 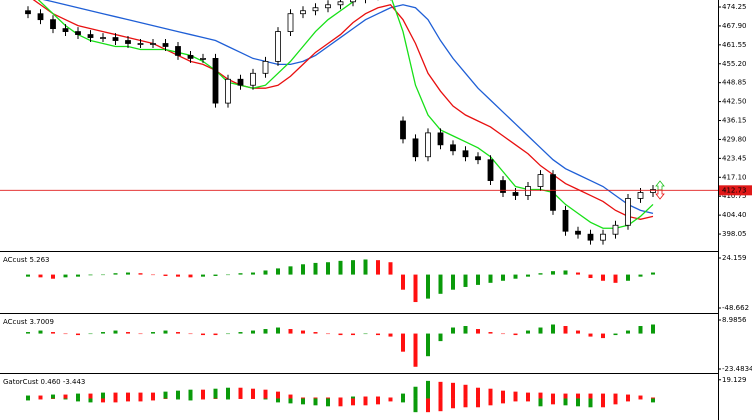 What do you see at coordinates (734, 258) in the screenshot?
I see `y-tick-label: 24.159` at bounding box center [734, 258].